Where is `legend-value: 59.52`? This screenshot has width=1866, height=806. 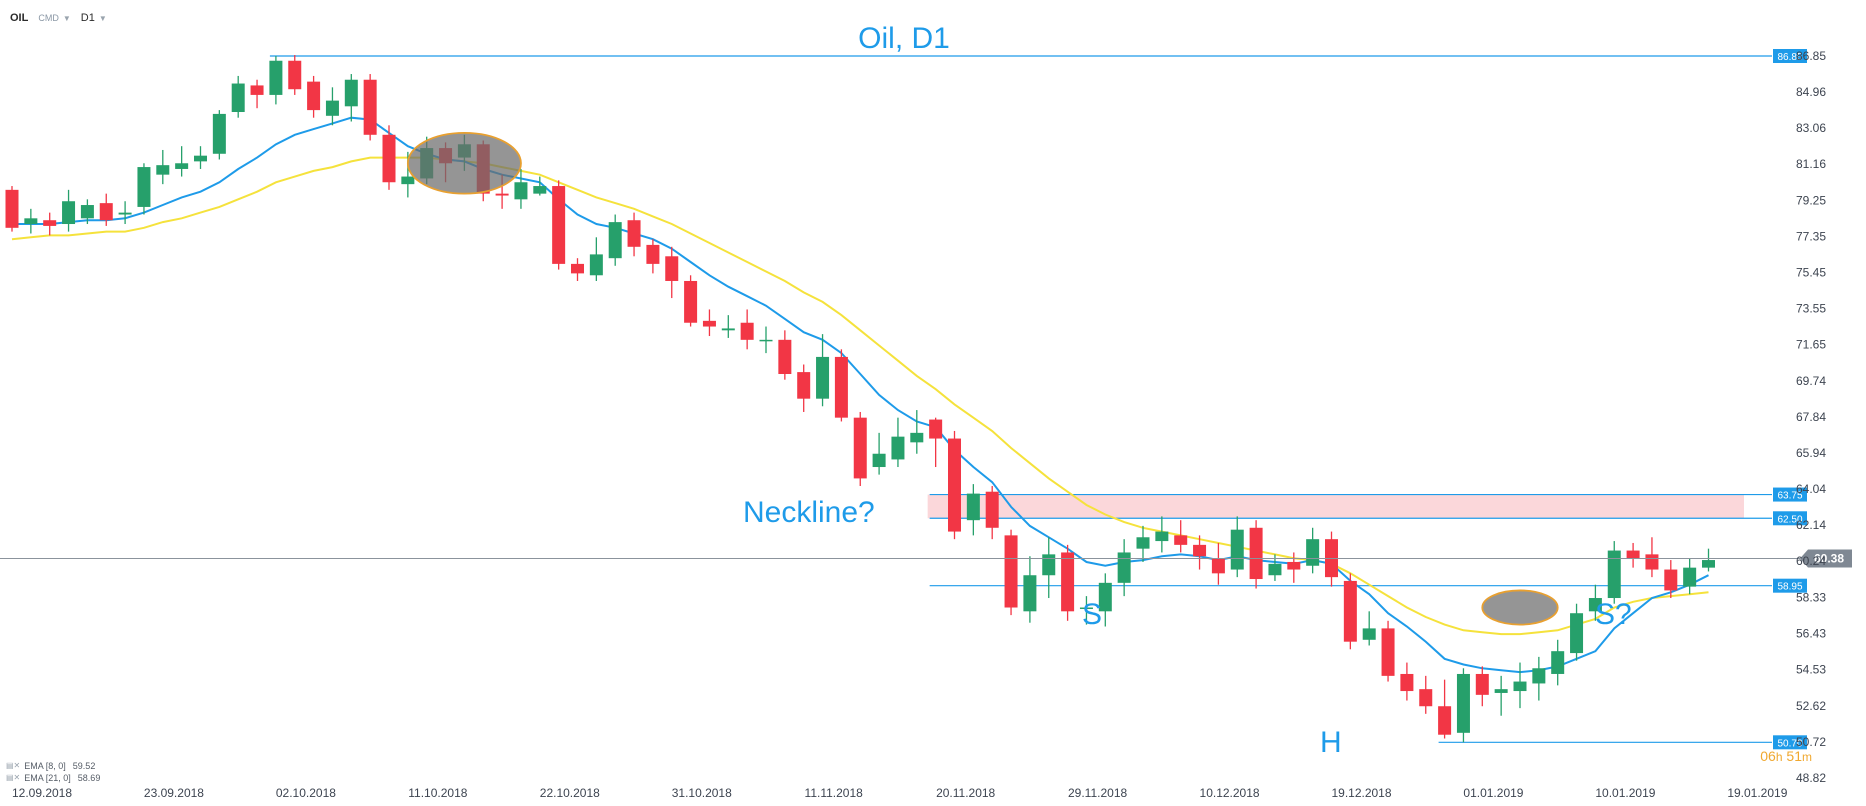
legend-value: 59.52 is located at coordinates (84, 766).